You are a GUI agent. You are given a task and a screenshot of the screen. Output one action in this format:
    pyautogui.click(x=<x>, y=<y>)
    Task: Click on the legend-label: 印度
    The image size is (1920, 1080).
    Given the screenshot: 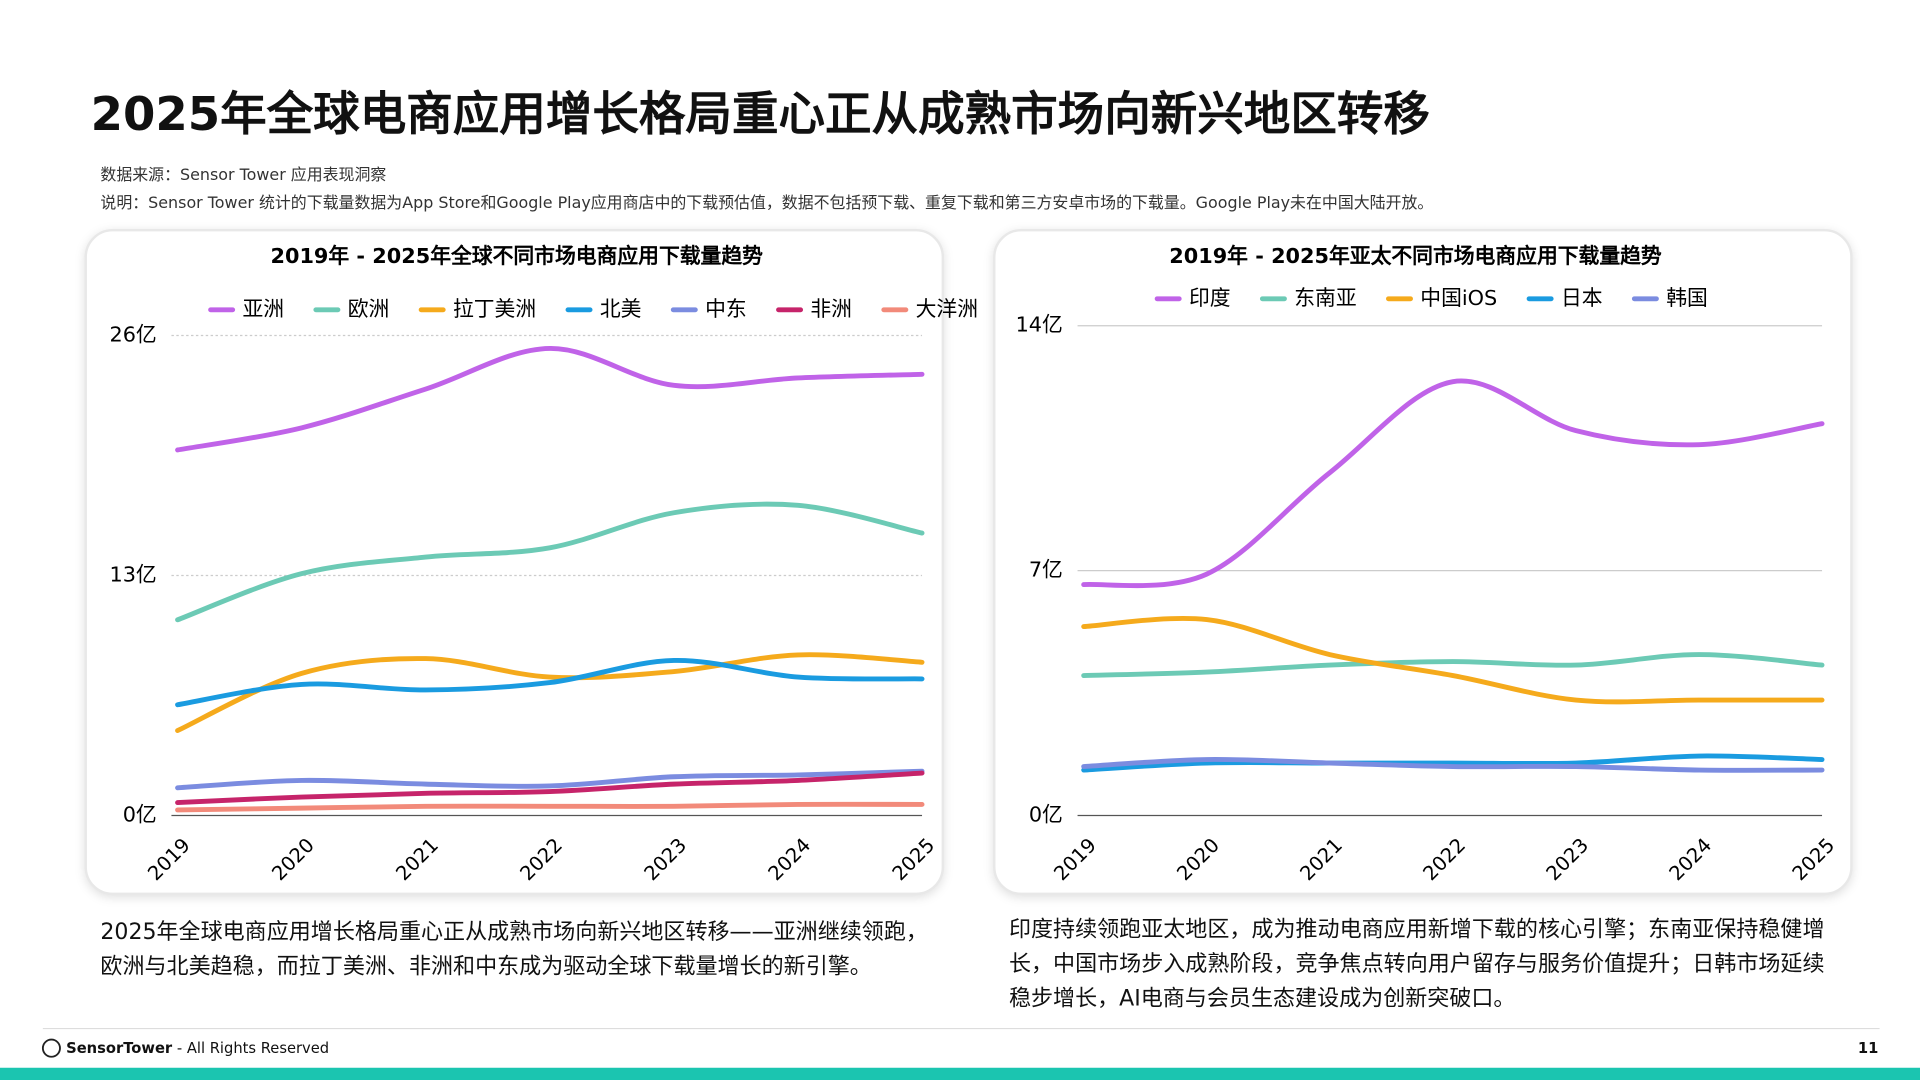 What is the action you would take?
    pyautogui.click(x=1210, y=298)
    